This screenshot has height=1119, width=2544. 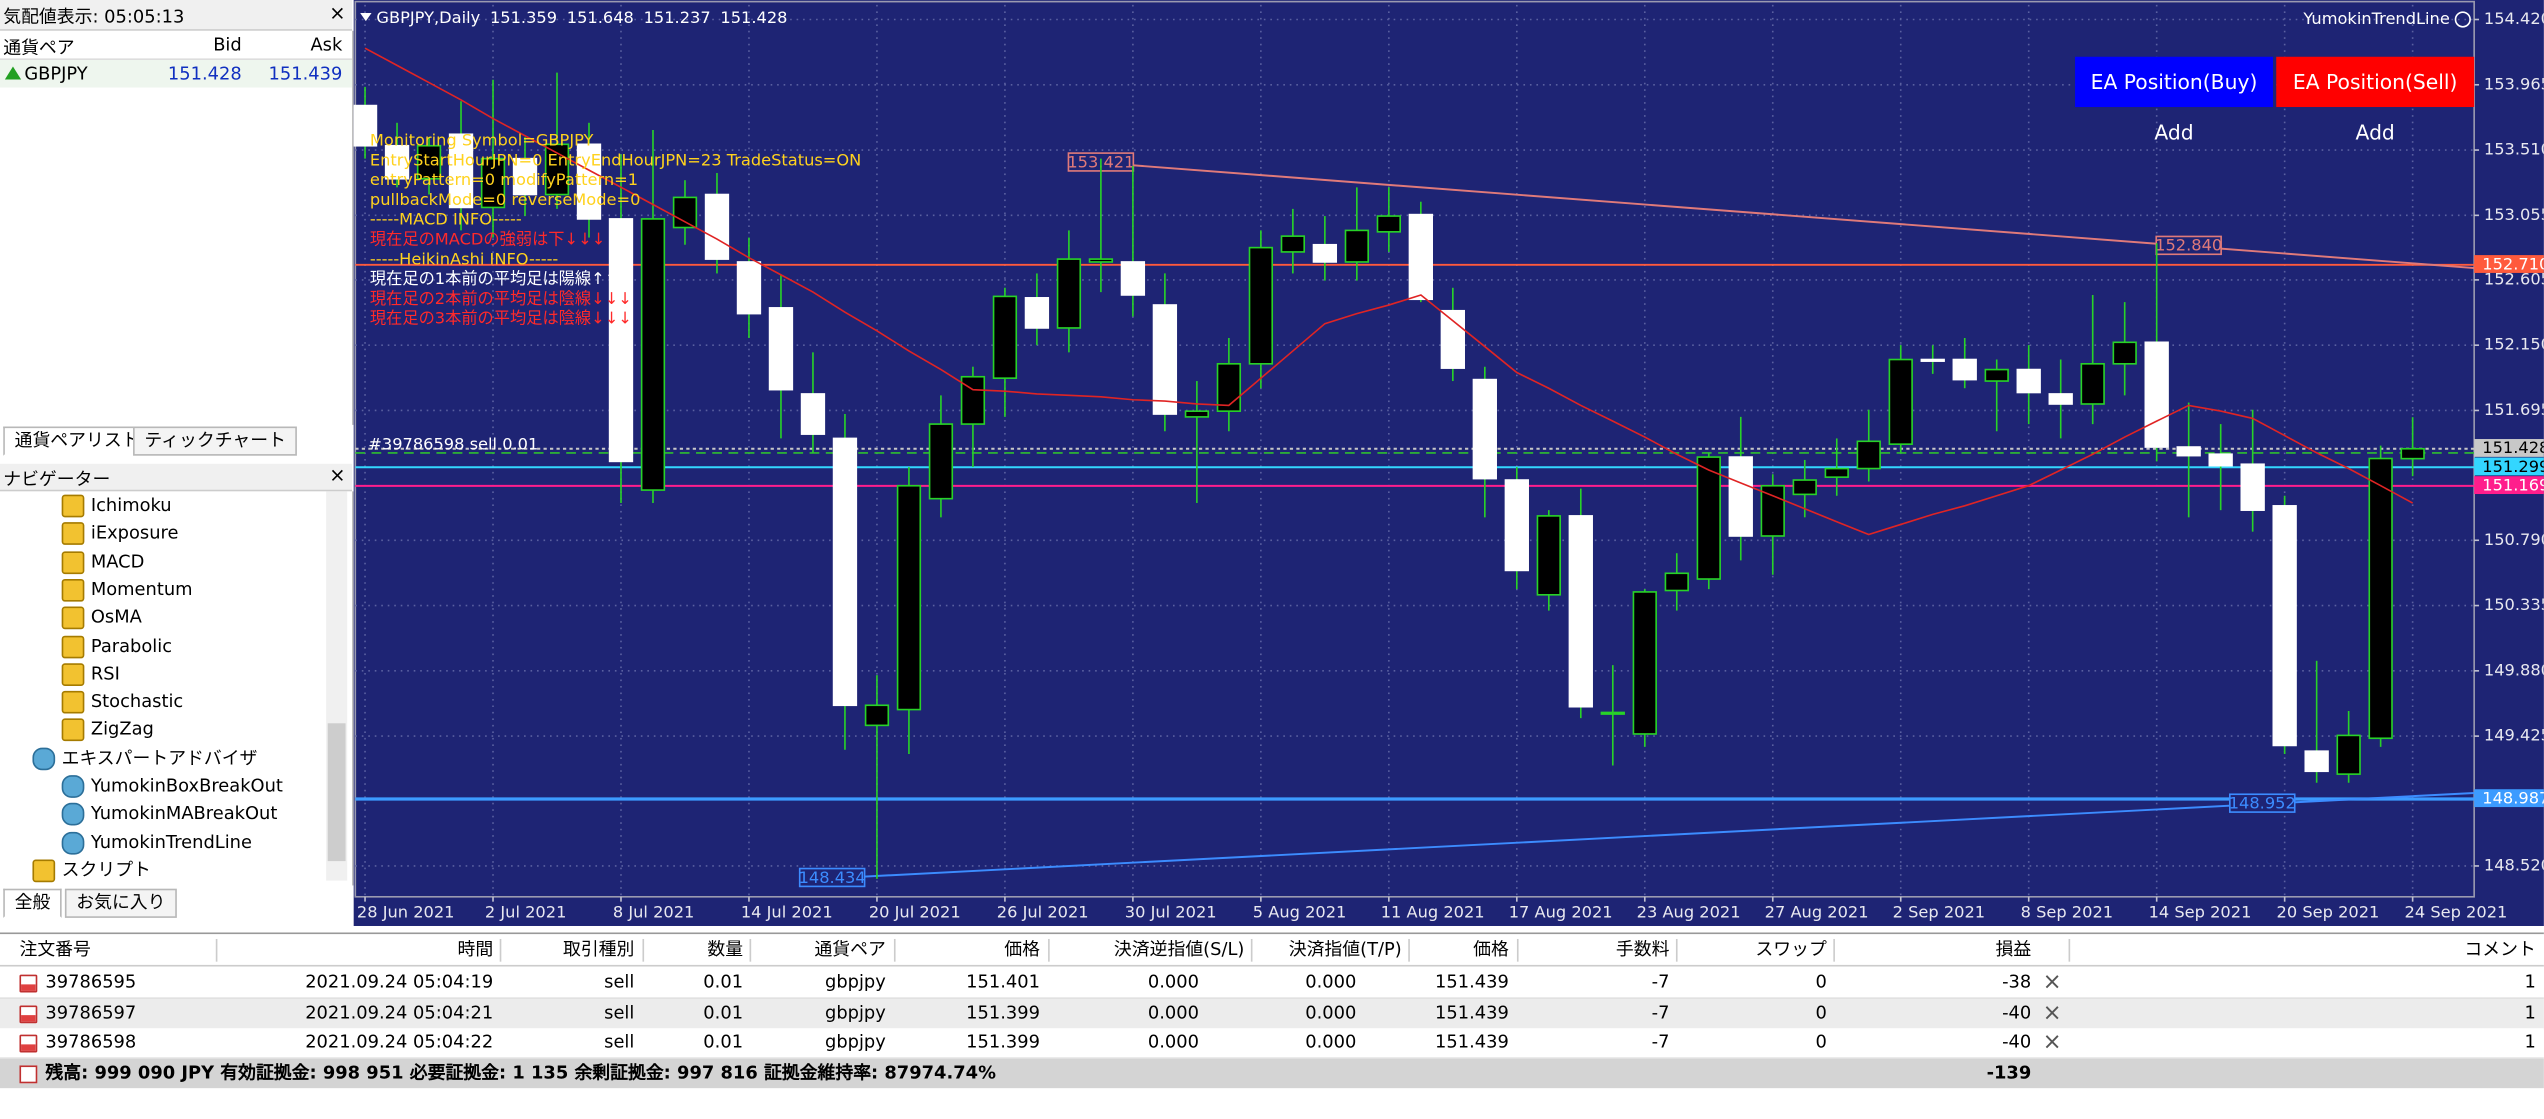 What do you see at coordinates (176, 477) in the screenshot?
I see `navigator-titlebar: ナビゲーター ×` at bounding box center [176, 477].